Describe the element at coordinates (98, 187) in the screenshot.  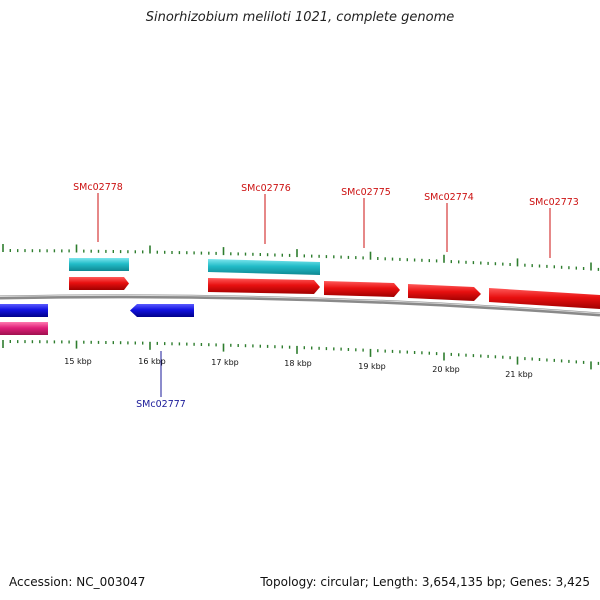
I see `gene-label-smc02778: SMc02778` at that location.